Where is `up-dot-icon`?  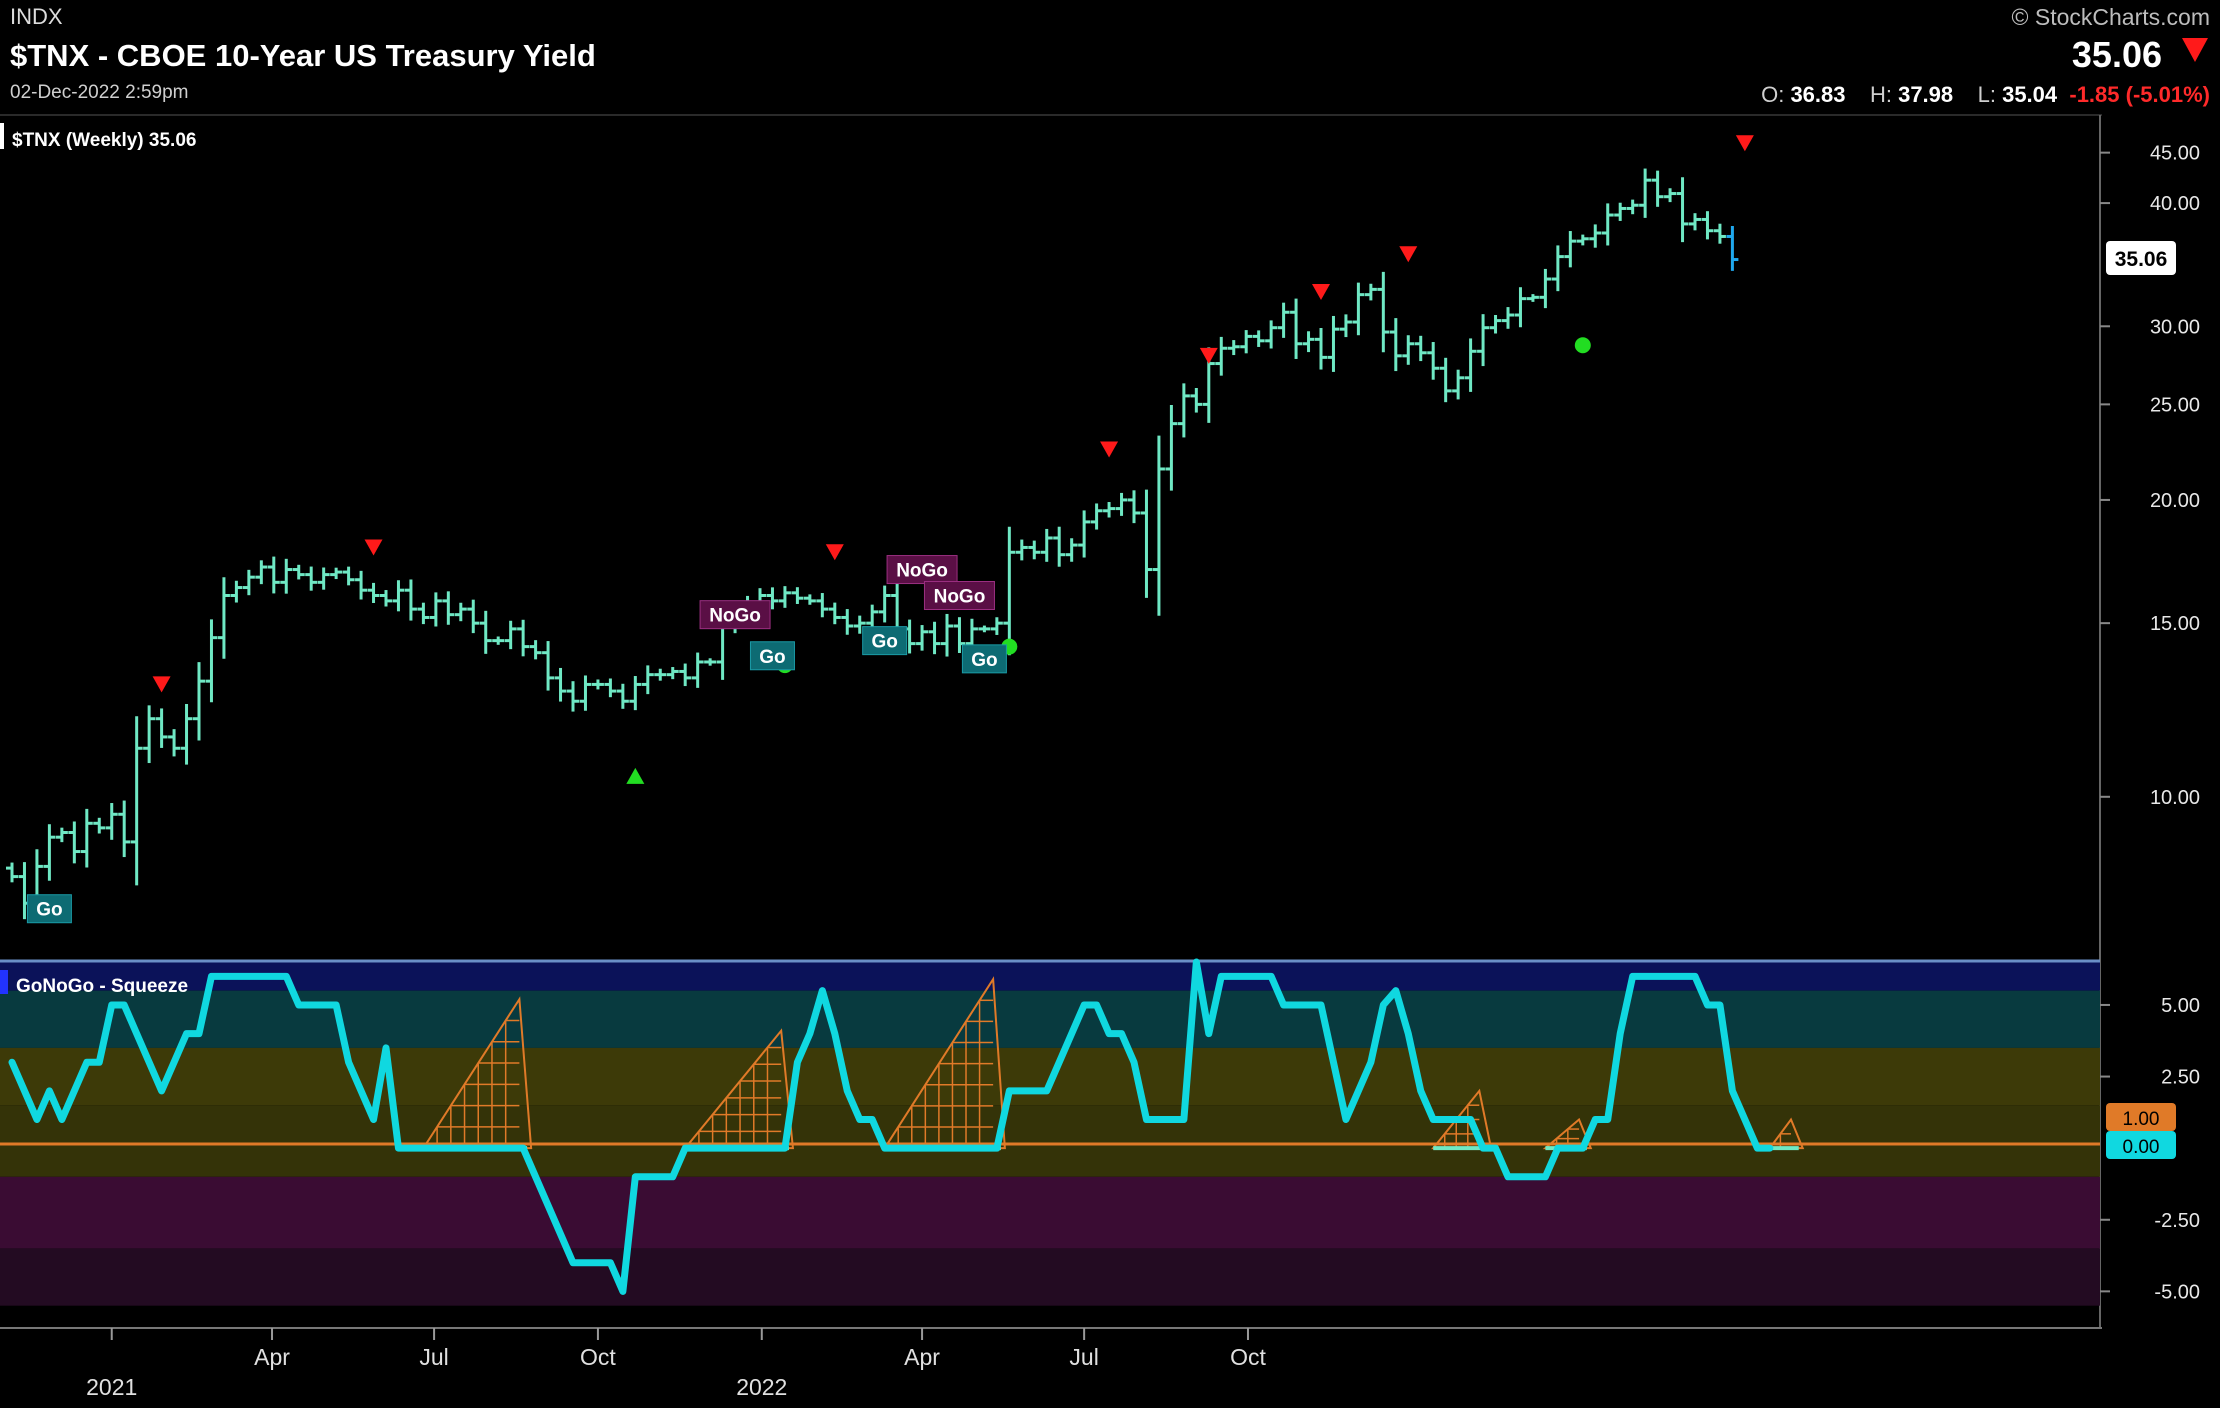
up-dot-icon is located at coordinates (1582, 345).